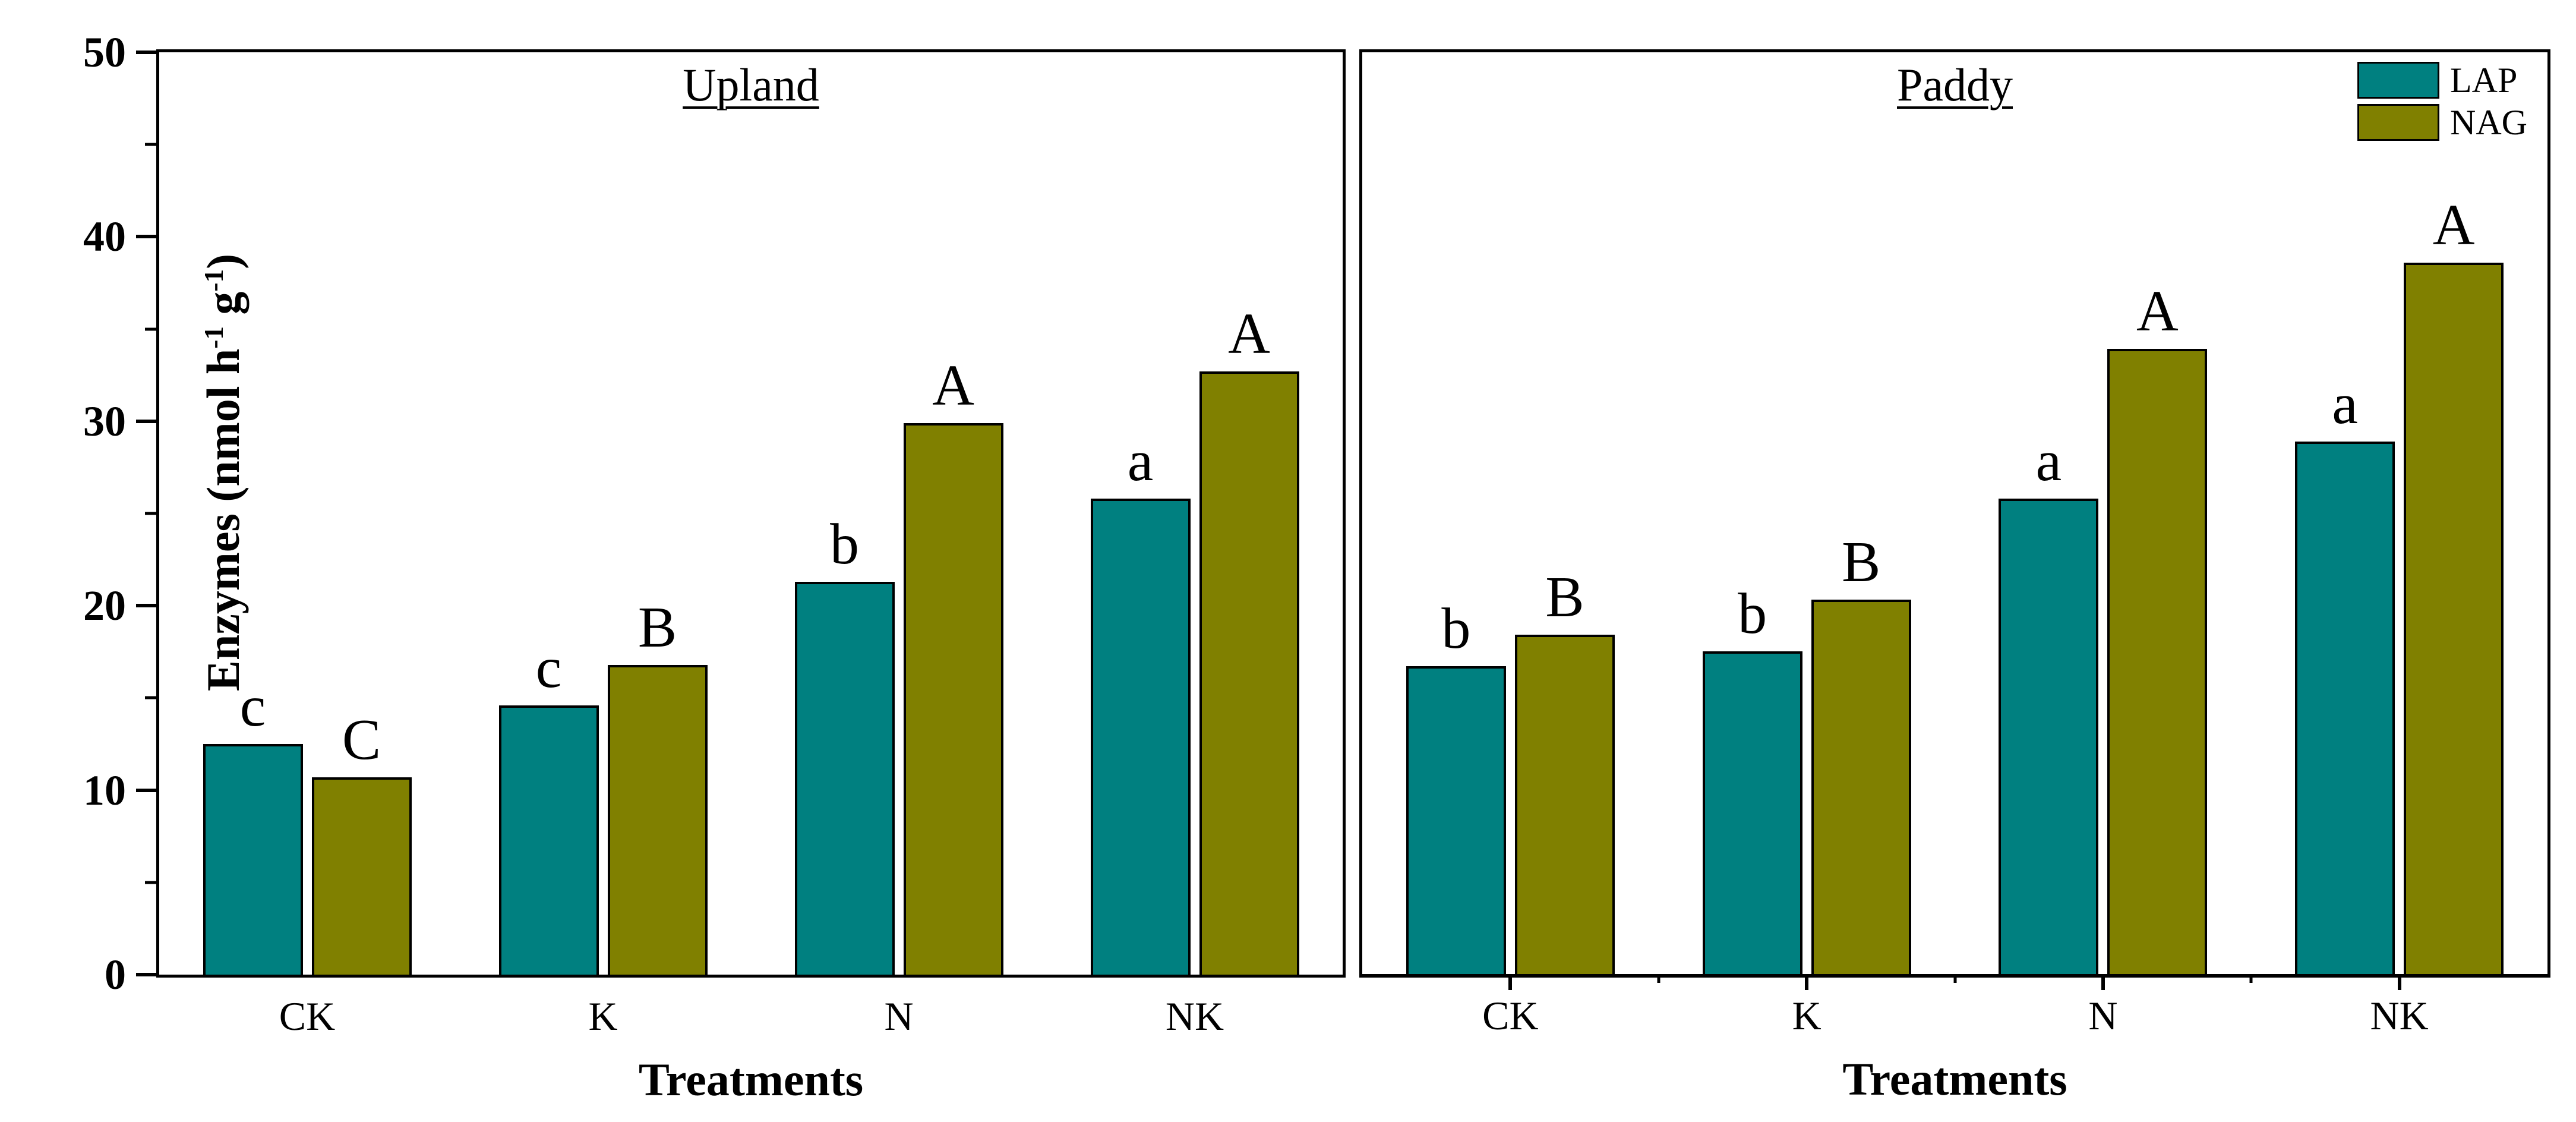 The height and width of the screenshot is (1122, 2576). Describe the element at coordinates (1249, 673) in the screenshot. I see `bar-nag-nk` at that location.